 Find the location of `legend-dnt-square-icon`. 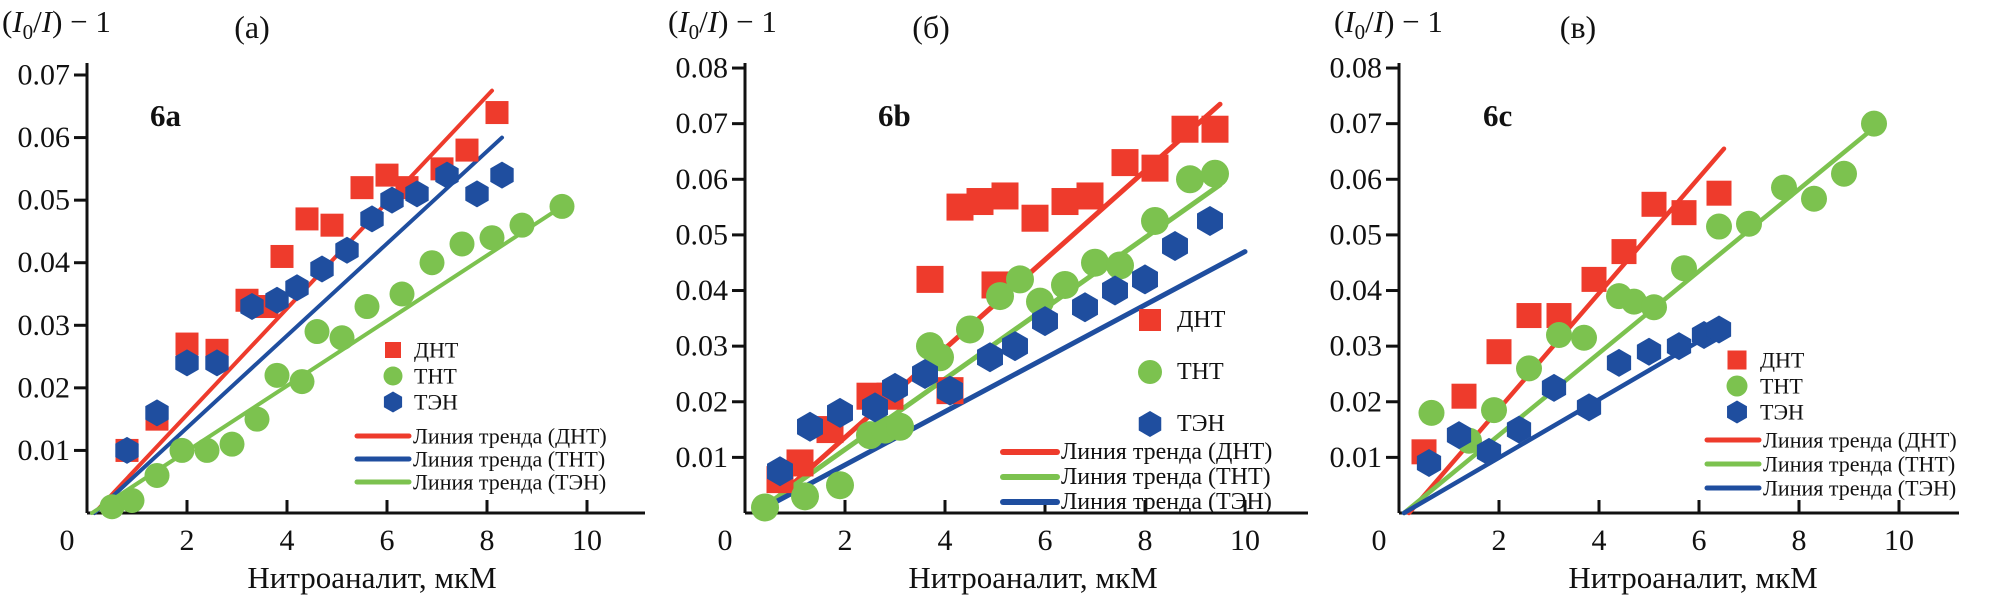

legend-dnt-square-icon is located at coordinates (1737, 360).